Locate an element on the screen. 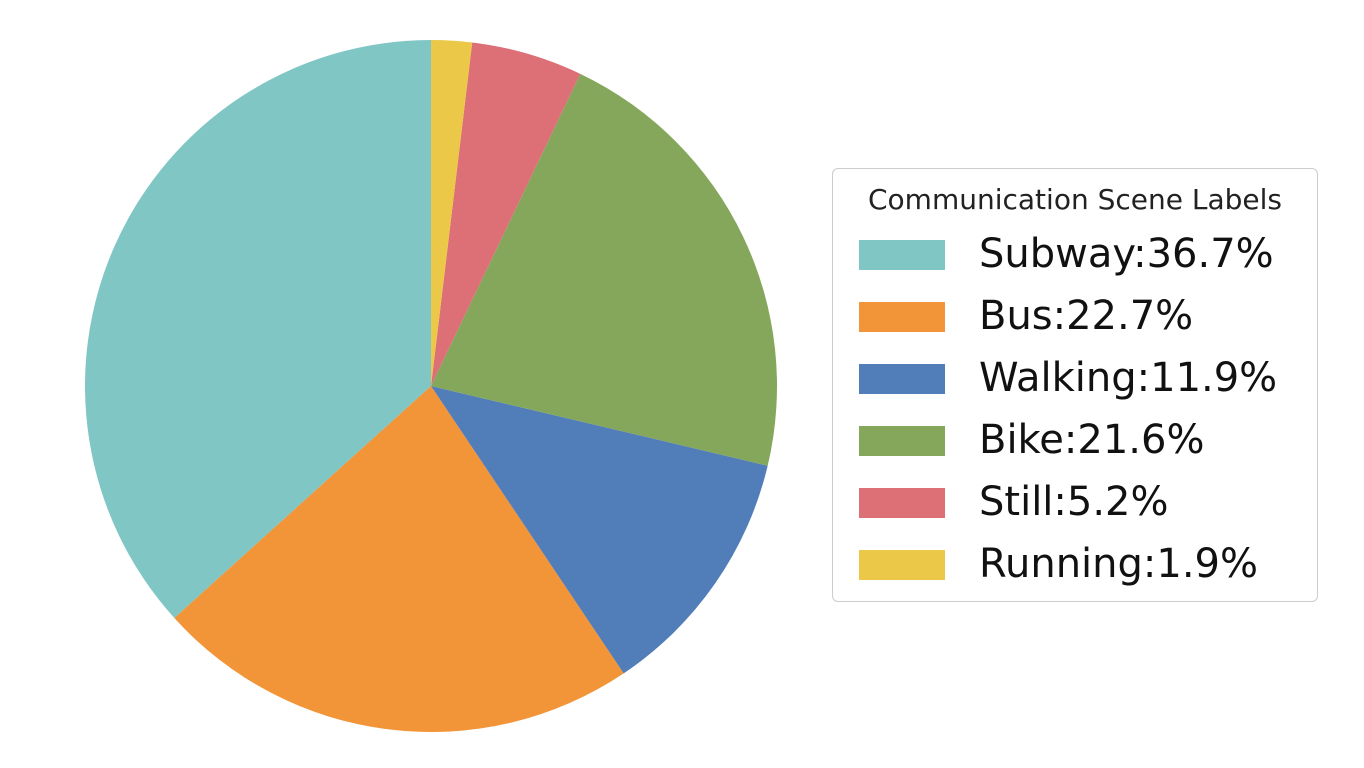  pie-slice-walking is located at coordinates (599, 530).